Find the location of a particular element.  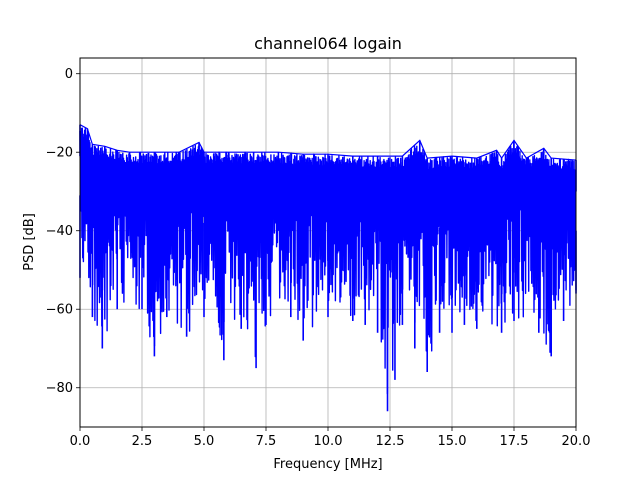

y-tick-label: −40 is located at coordinates (59, 231).